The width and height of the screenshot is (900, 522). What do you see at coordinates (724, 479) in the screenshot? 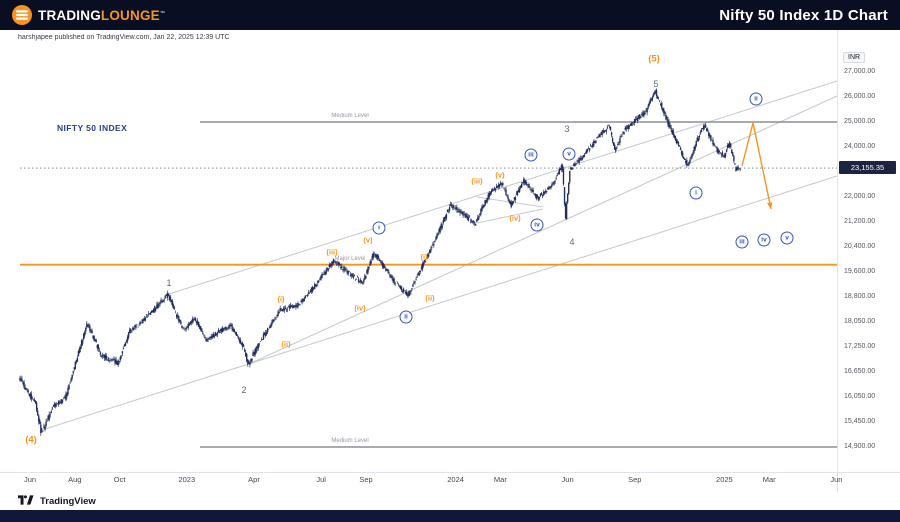
I see `time-axis-label: 2025` at bounding box center [724, 479].